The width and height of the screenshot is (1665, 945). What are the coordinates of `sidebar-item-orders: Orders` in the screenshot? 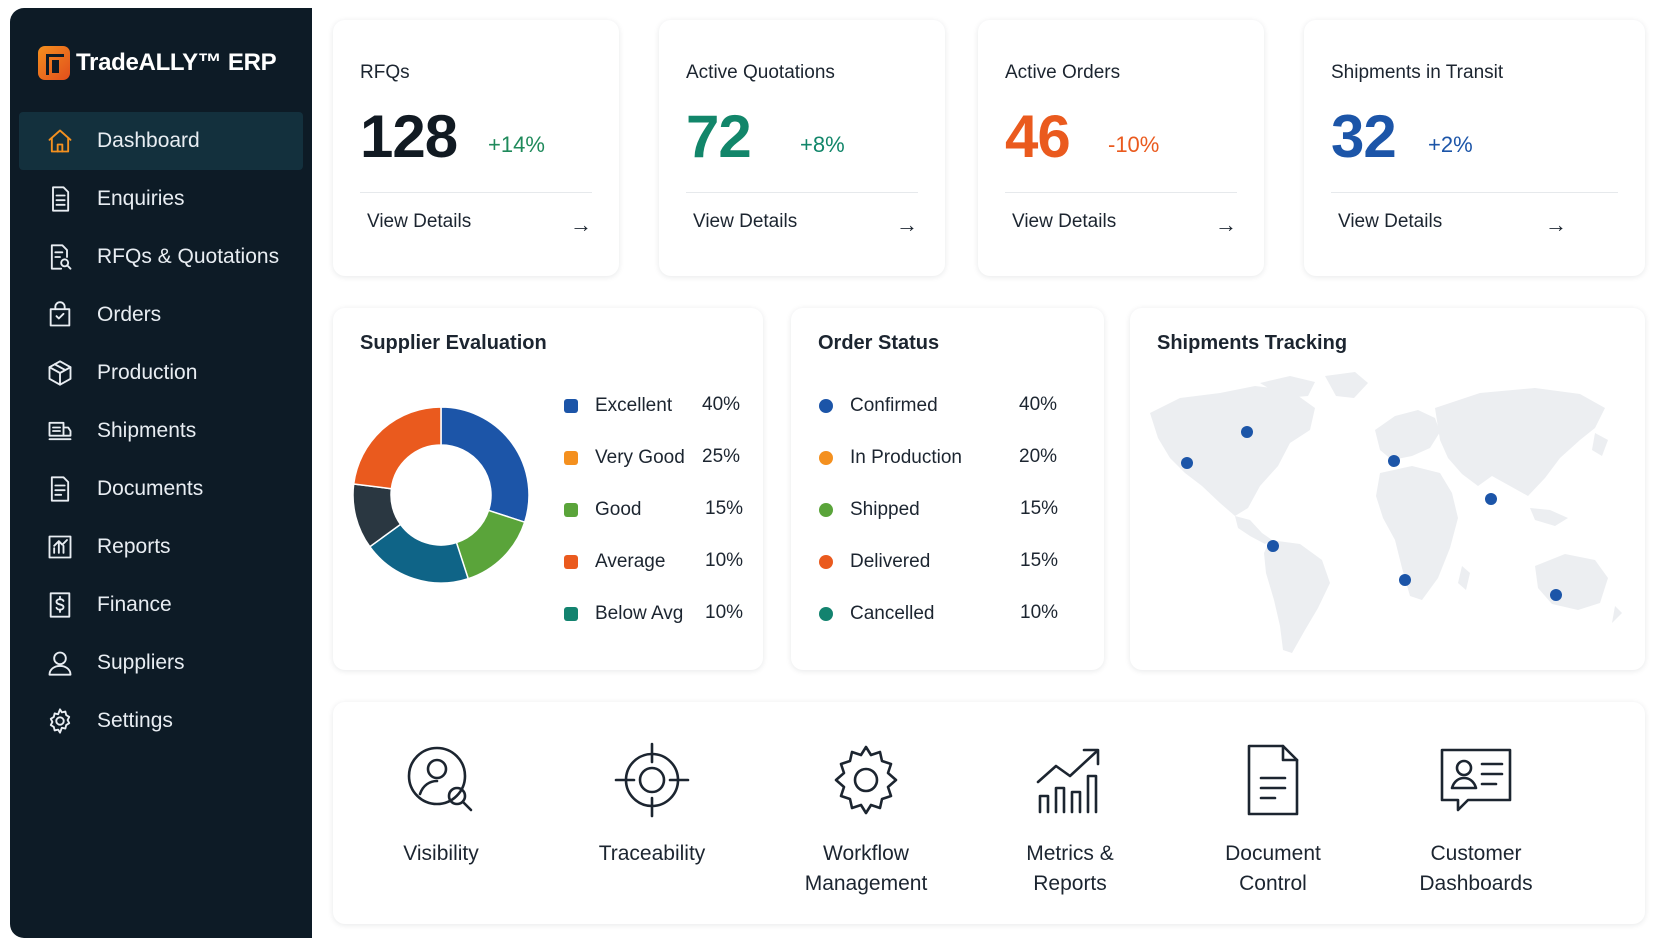 It's located at (161, 315).